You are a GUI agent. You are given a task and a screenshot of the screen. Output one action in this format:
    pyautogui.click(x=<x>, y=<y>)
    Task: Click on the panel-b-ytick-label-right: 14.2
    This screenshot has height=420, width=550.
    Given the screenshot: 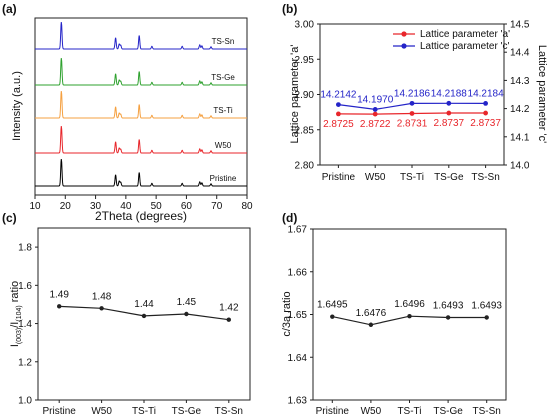 What is the action you would take?
    pyautogui.click(x=520, y=109)
    